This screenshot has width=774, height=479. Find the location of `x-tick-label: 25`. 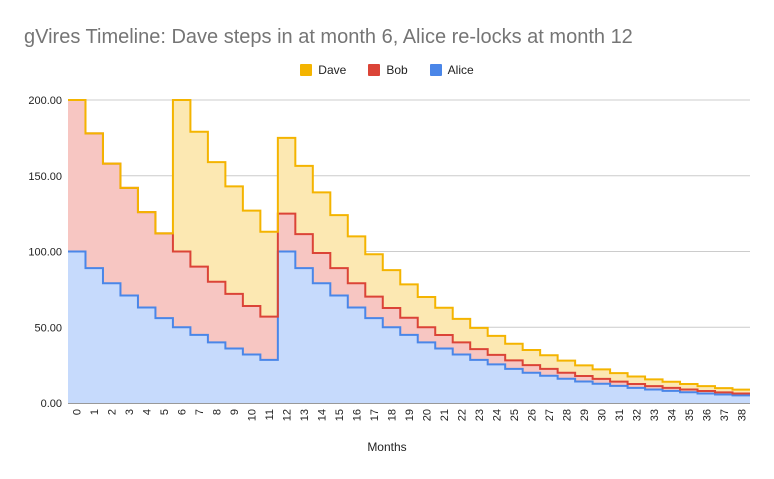

x-tick-label: 25 is located at coordinates (515, 415).